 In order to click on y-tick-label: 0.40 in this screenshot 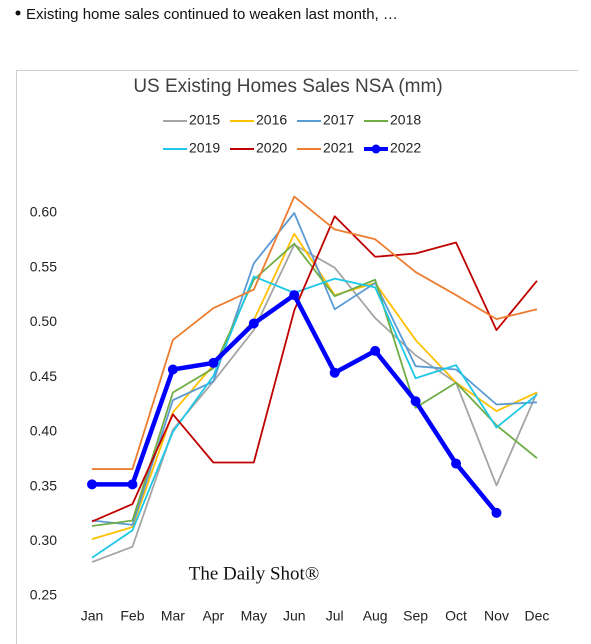, I will do `click(43, 431)`.